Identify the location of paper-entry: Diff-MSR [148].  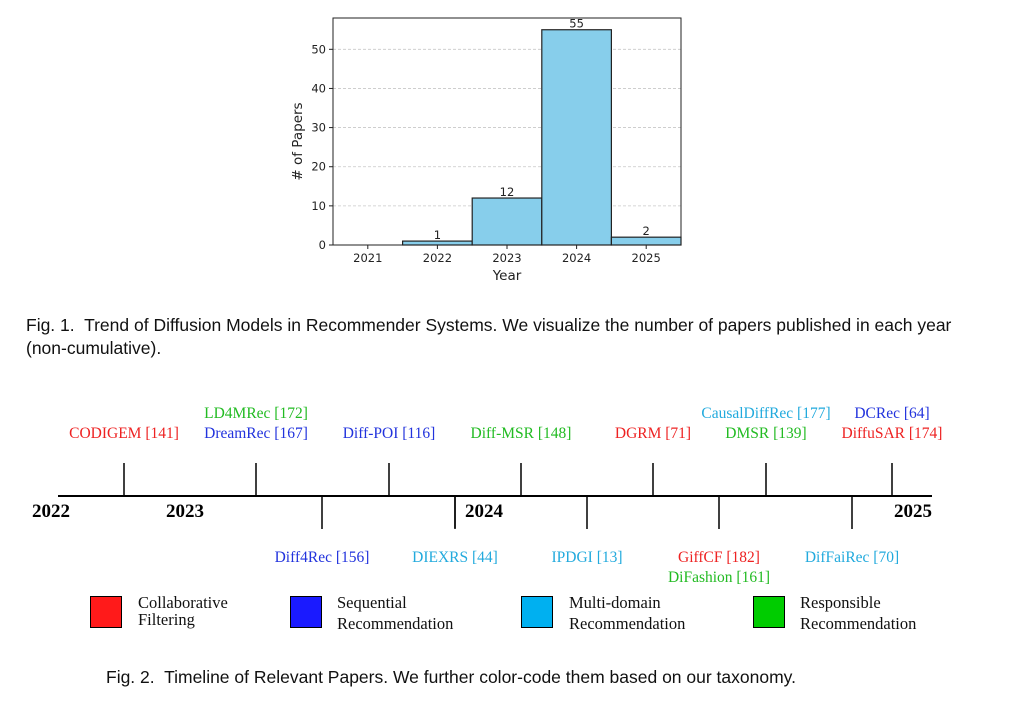
(521, 433).